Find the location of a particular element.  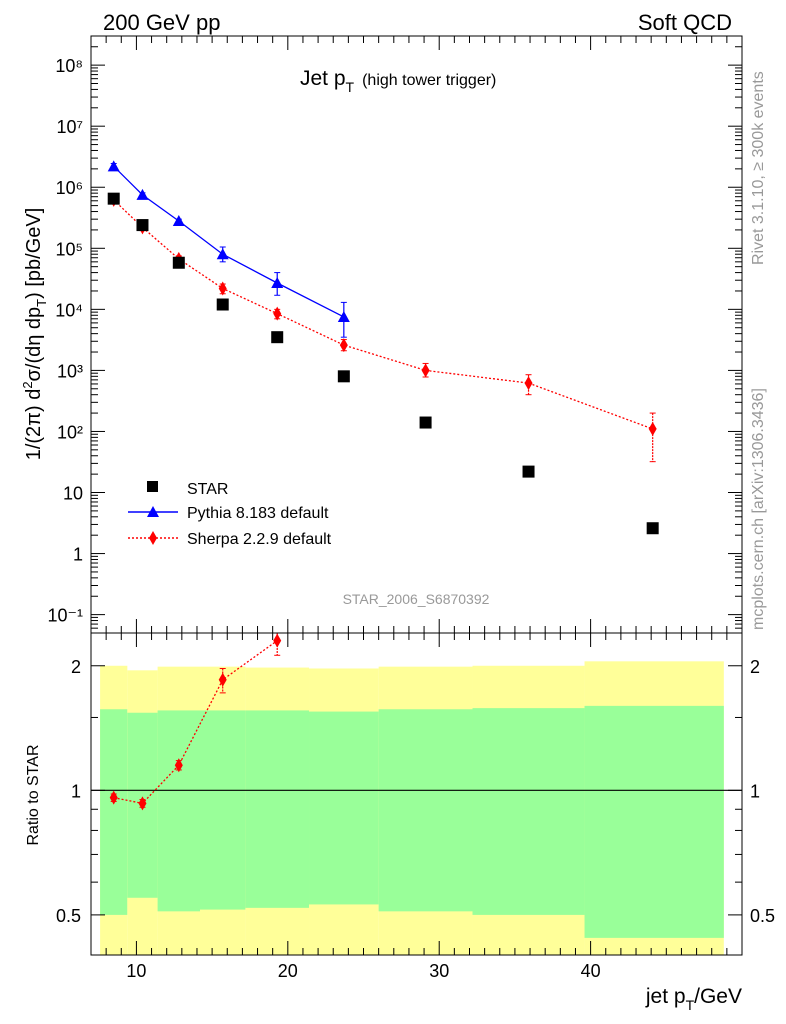

ratio-y-label: Ratio to STAR is located at coordinates (33, 794).